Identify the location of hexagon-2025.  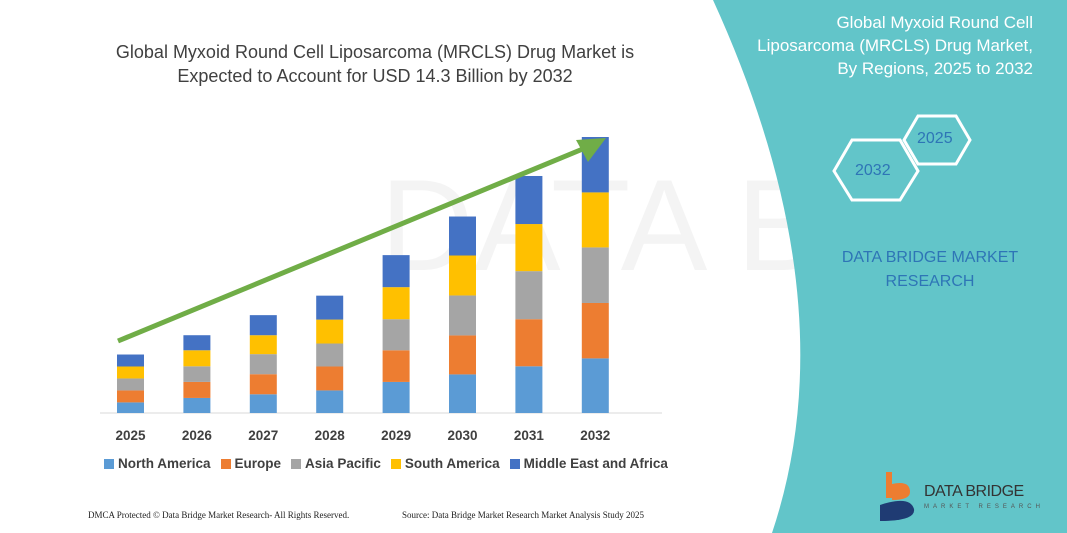
(937, 140).